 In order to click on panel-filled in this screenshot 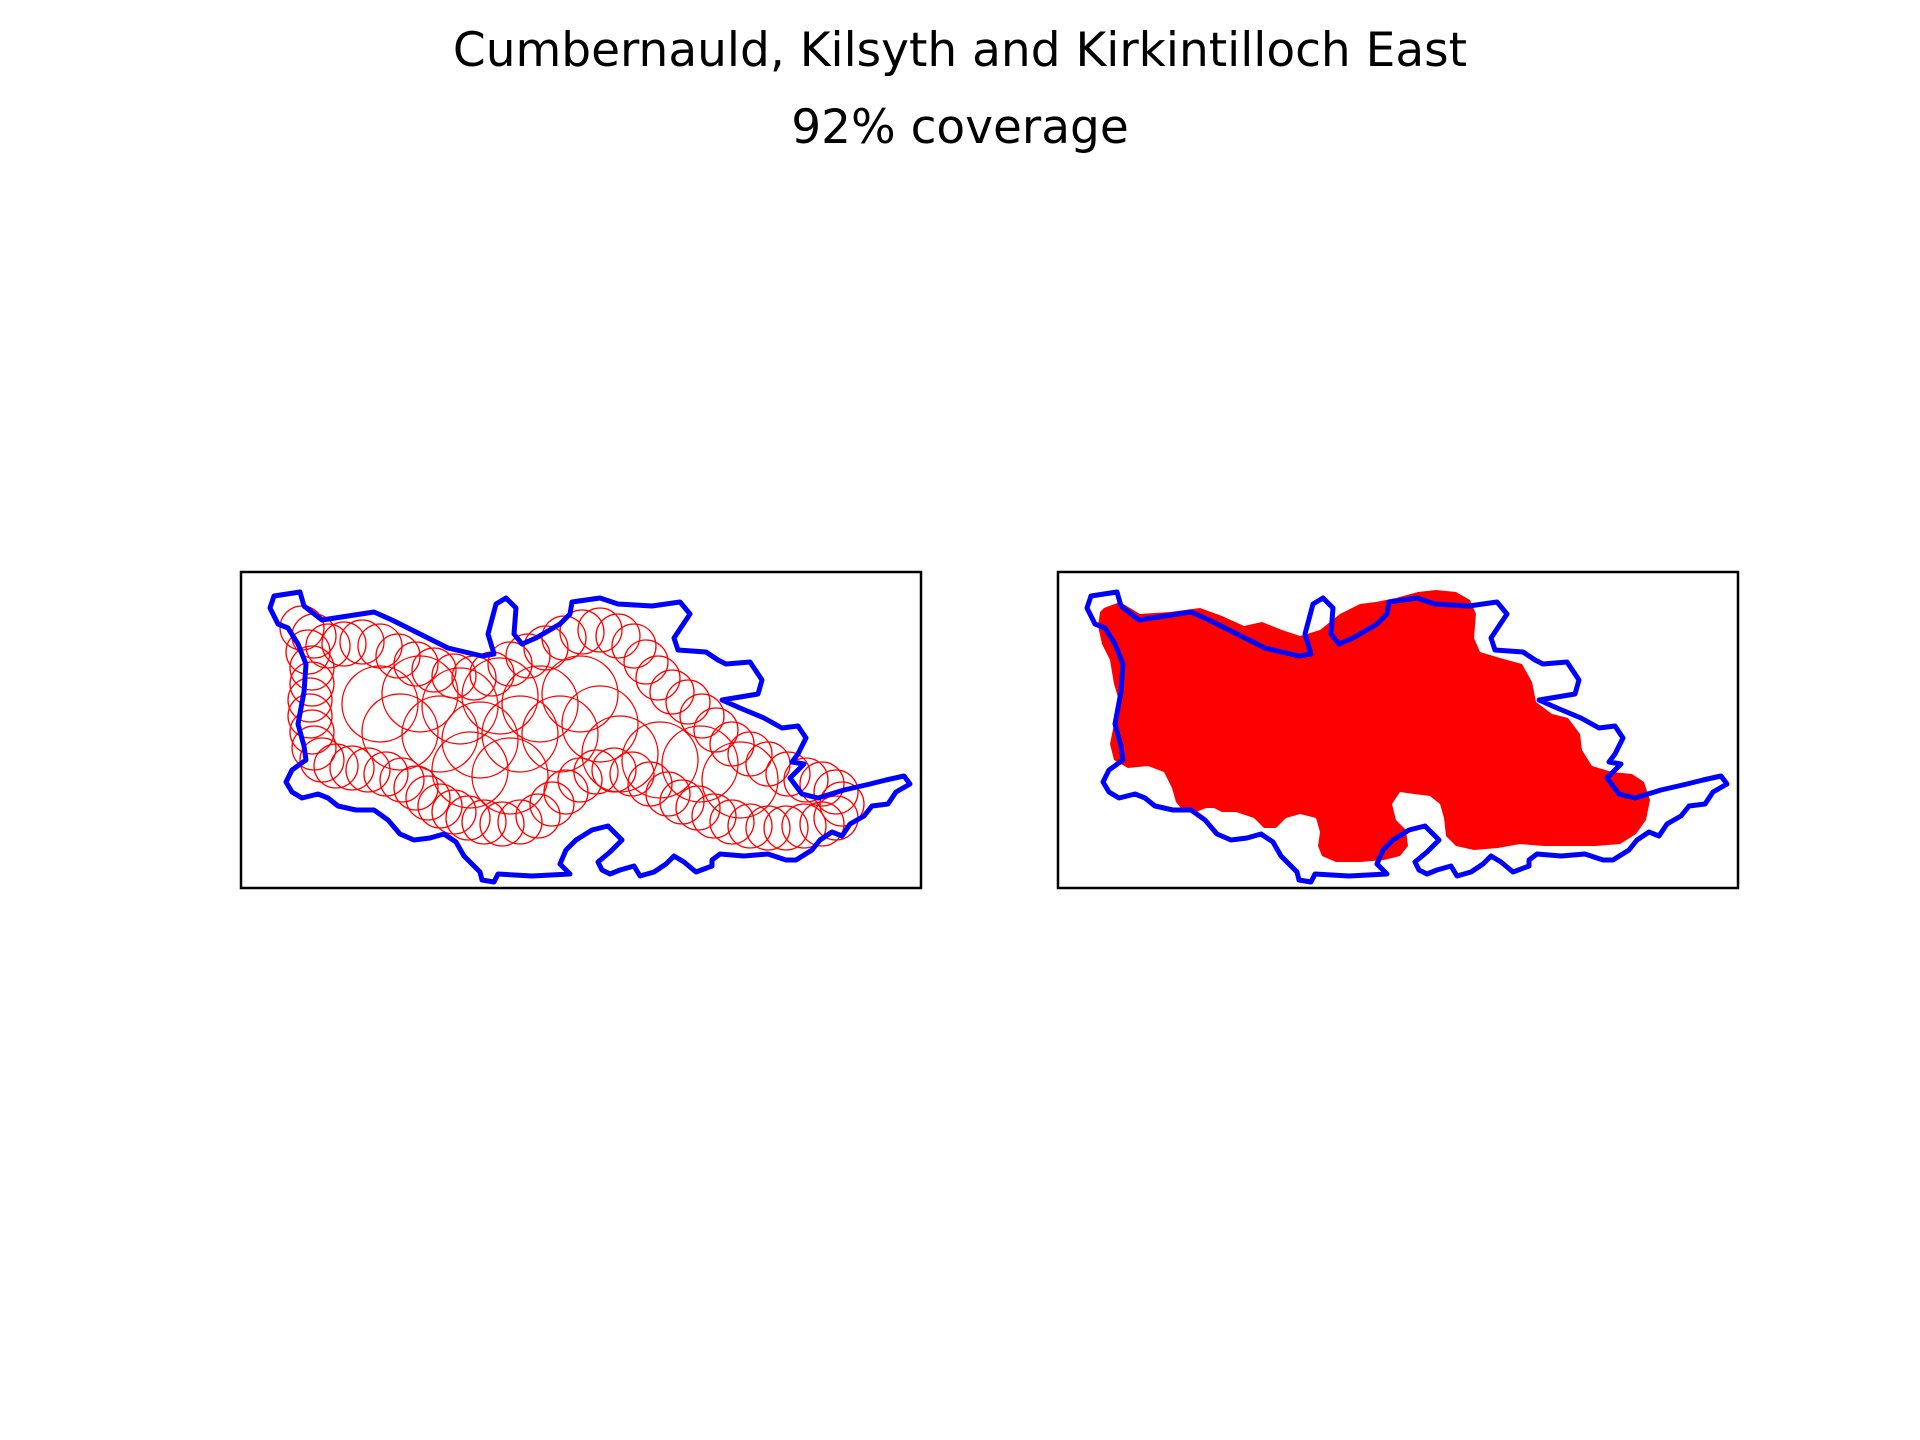, I will do `click(1398, 730)`.